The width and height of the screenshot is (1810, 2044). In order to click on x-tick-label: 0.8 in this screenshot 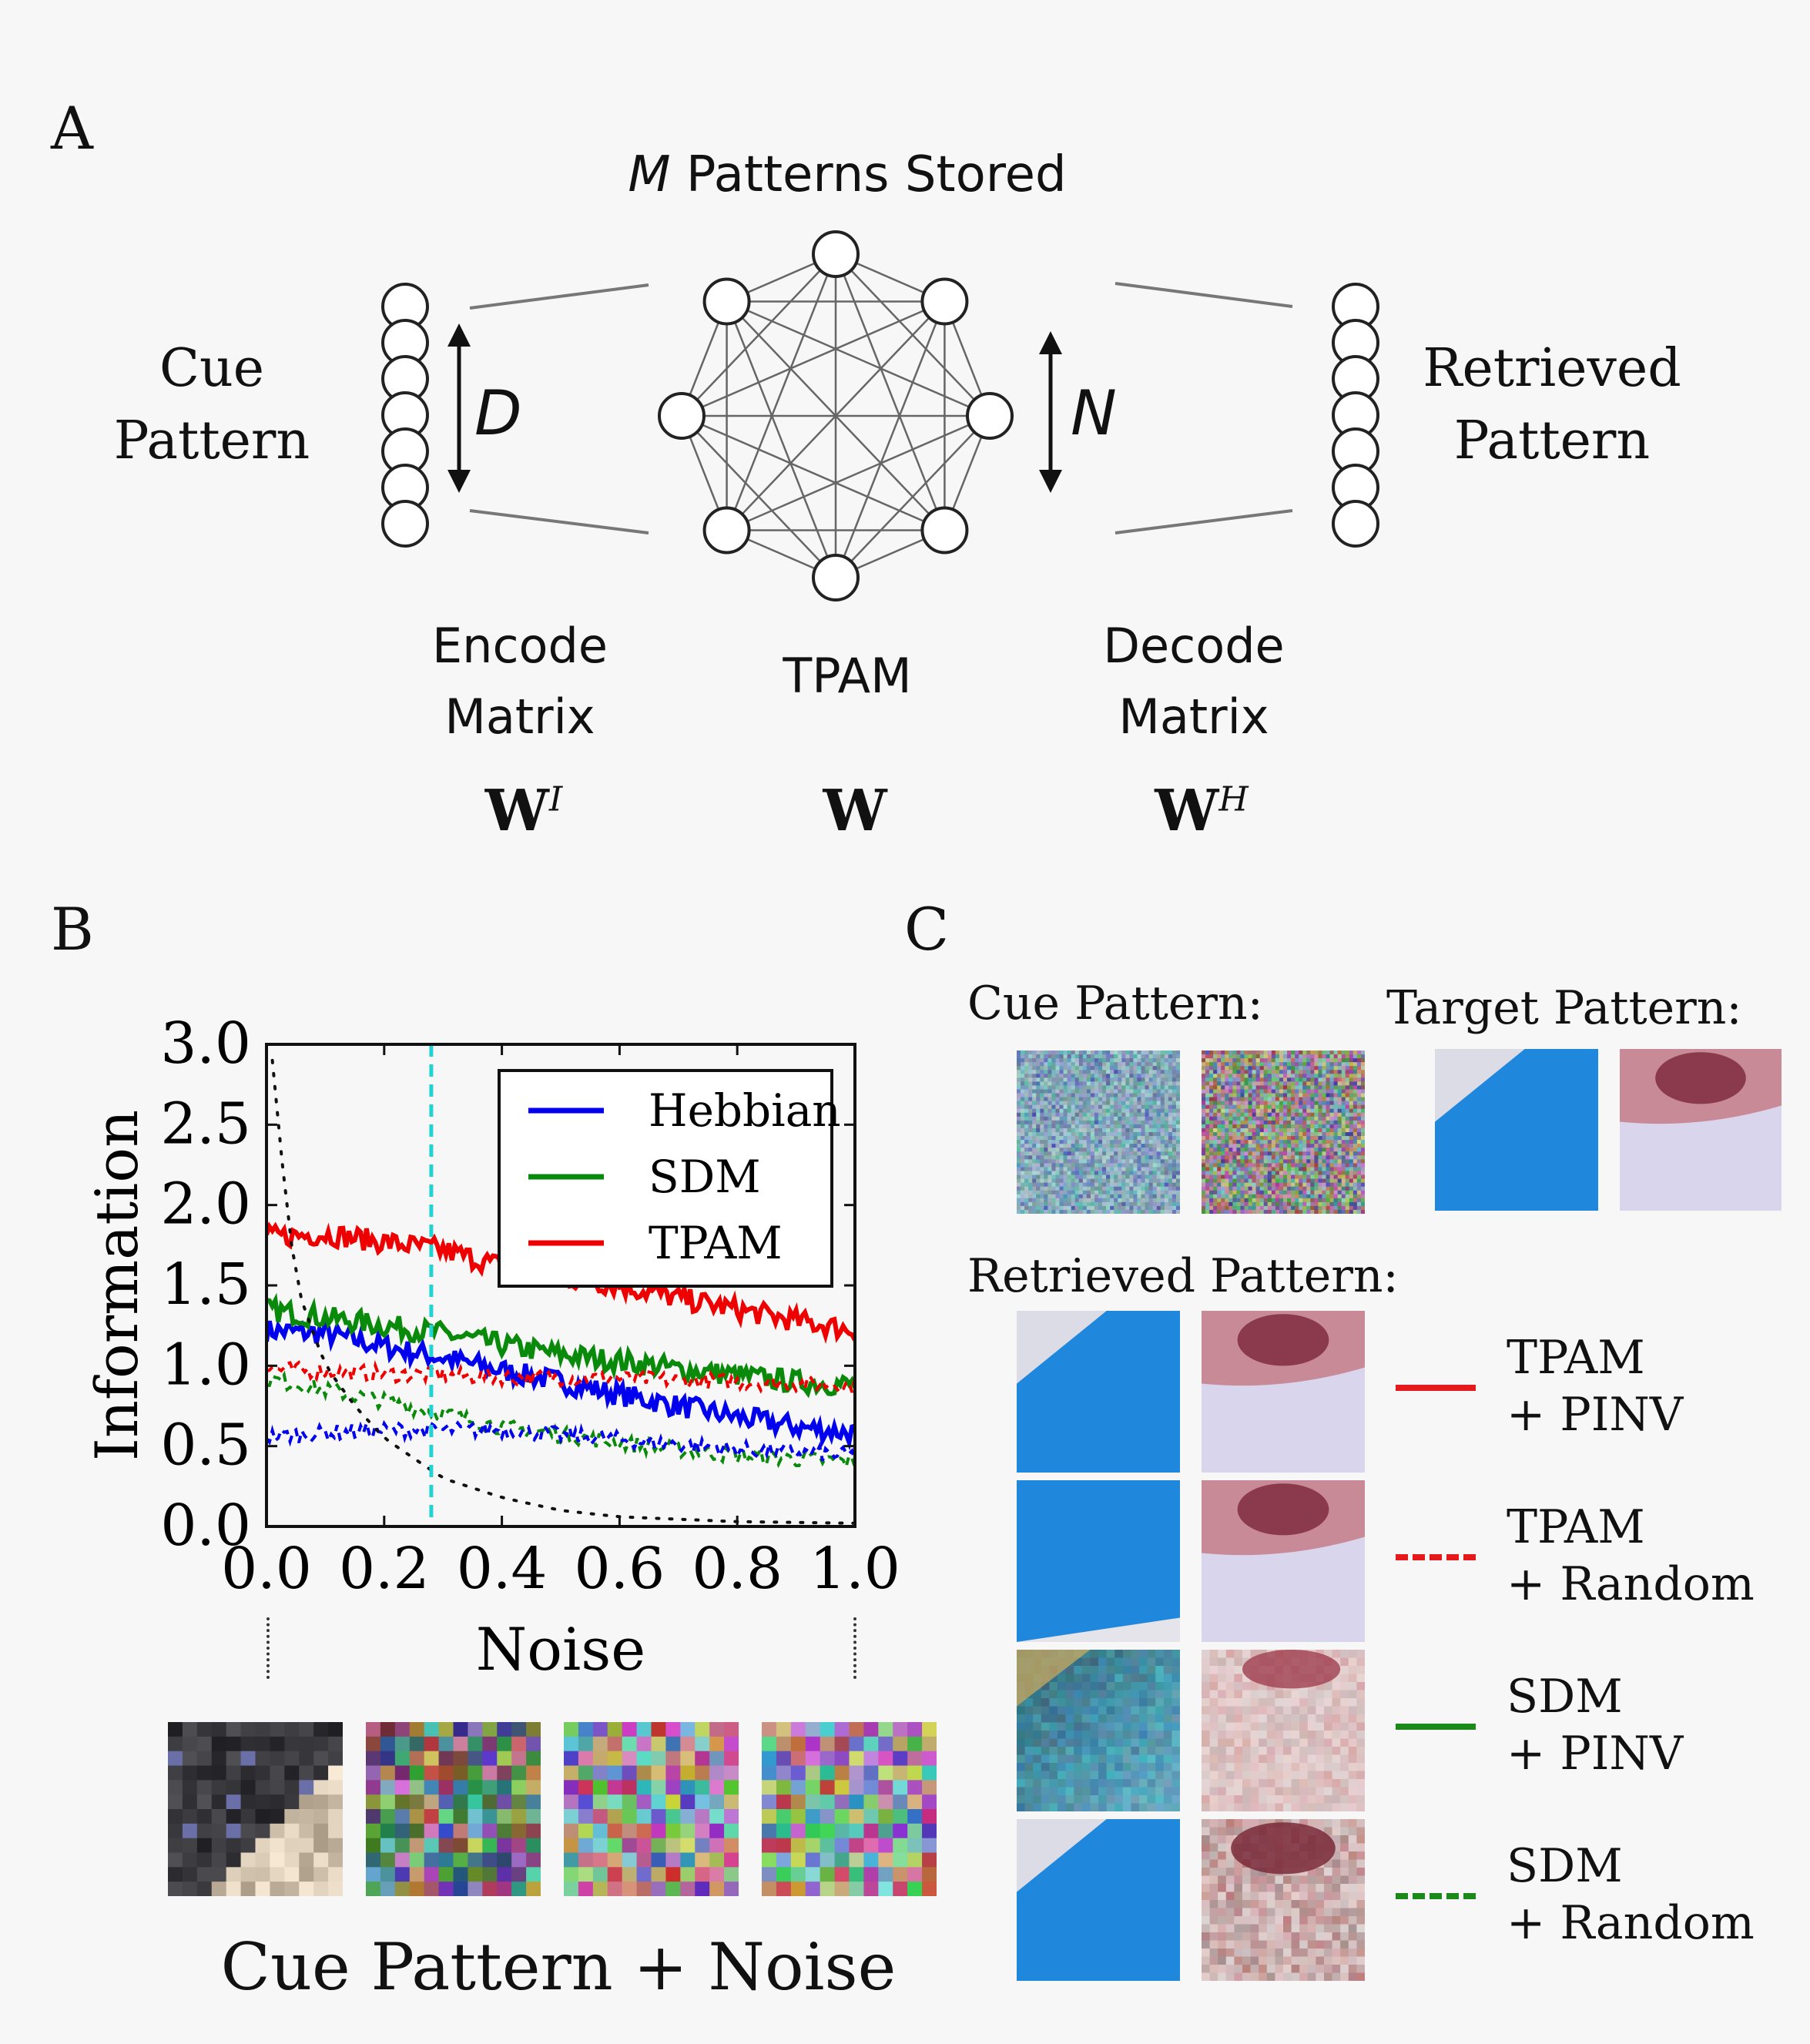, I will do `click(737, 1569)`.